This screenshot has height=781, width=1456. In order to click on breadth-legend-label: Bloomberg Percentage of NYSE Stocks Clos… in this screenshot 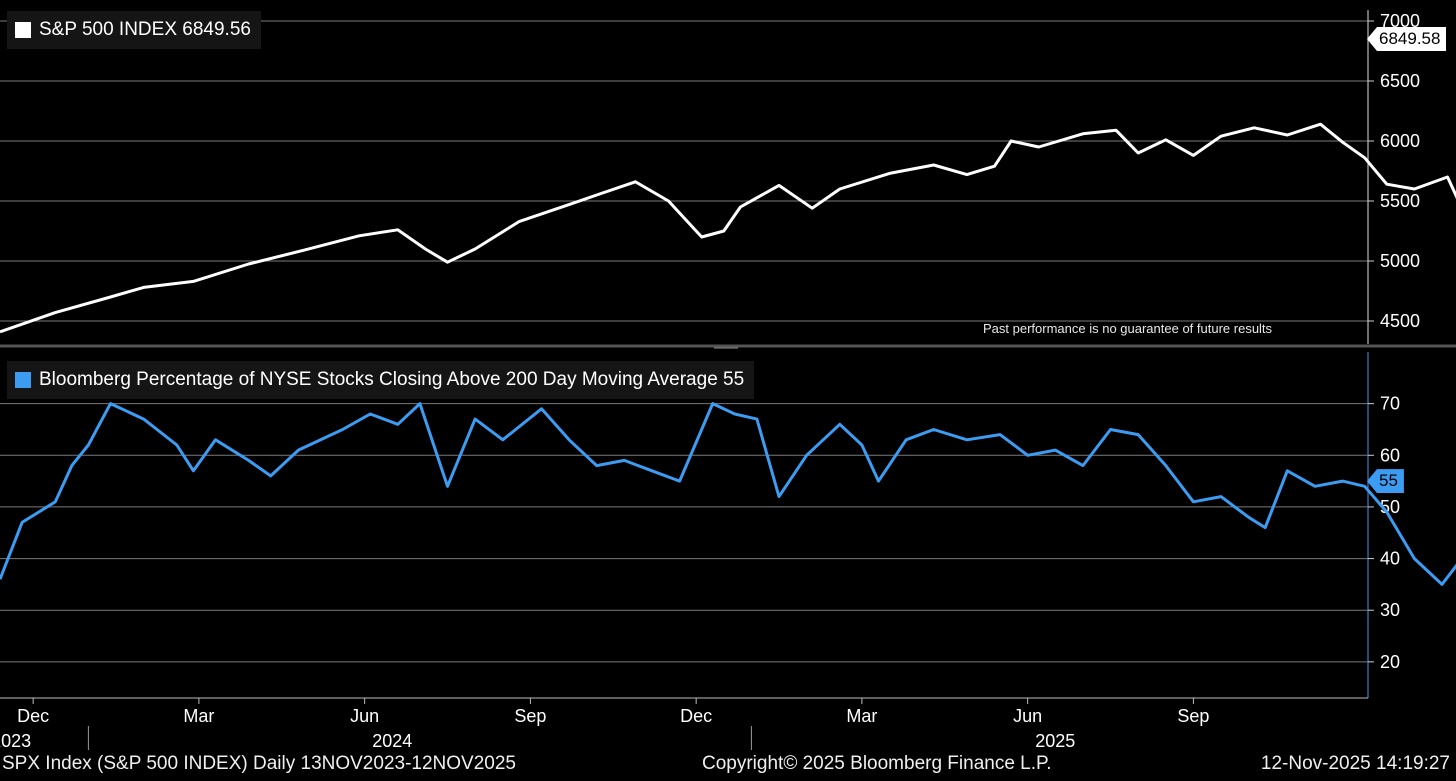, I will do `click(392, 379)`.